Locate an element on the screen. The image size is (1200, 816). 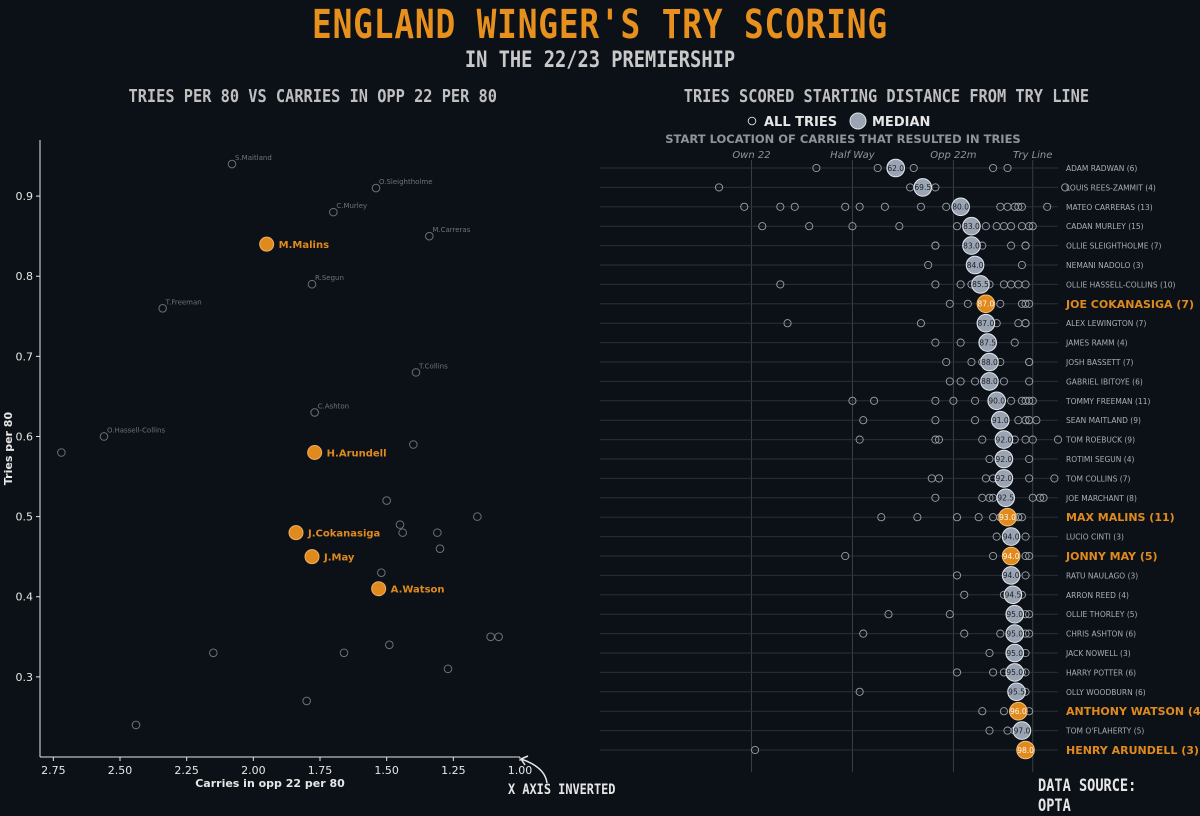
highlighted-player-label: J.Cokanasiga is located at coordinates (343, 534).